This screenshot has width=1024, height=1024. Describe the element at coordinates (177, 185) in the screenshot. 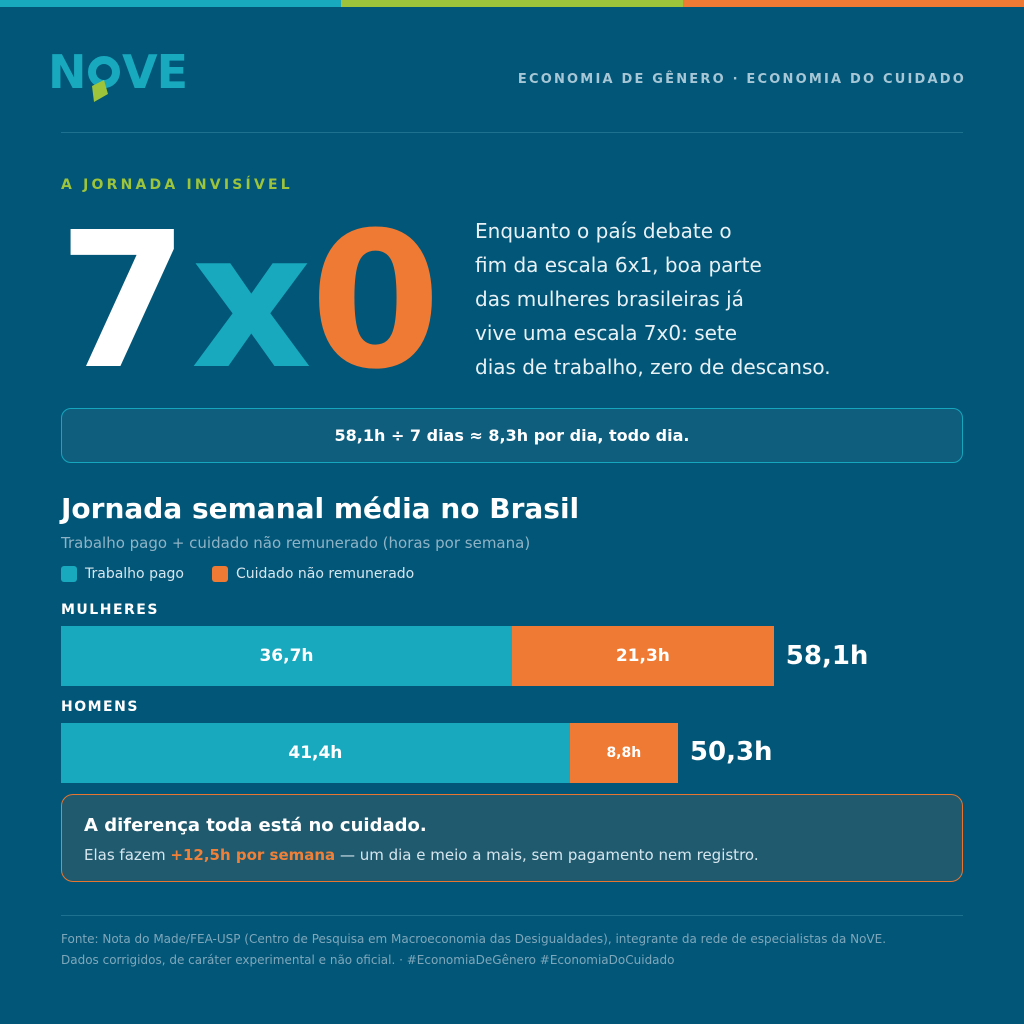

I see `hero-kicker: A JORNADA INVISÍVEL` at that location.